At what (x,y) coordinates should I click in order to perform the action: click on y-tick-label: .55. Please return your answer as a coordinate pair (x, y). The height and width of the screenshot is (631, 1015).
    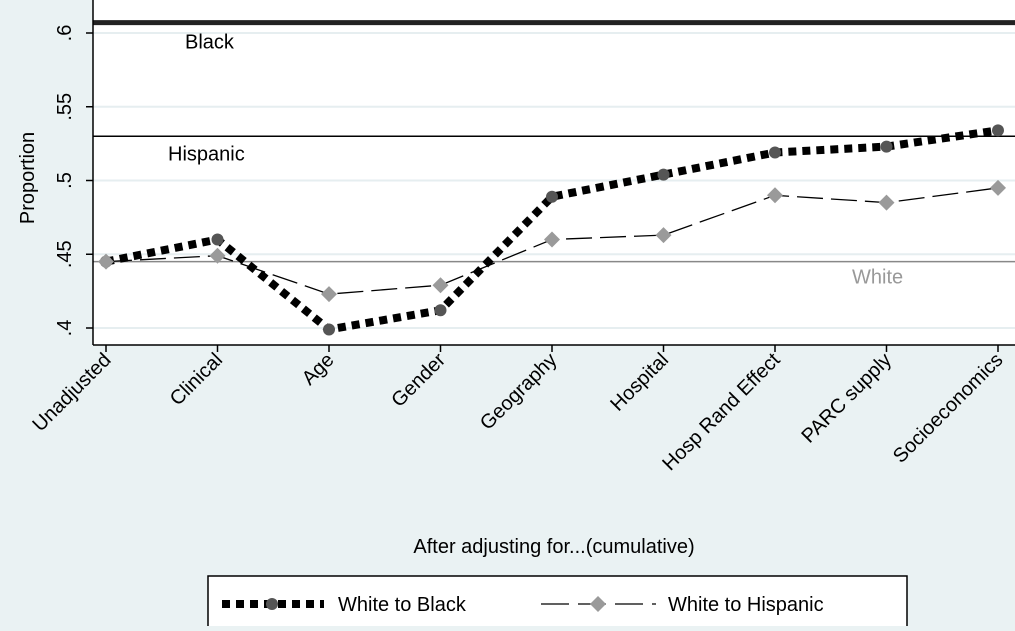
    Looking at the image, I should click on (65, 107).